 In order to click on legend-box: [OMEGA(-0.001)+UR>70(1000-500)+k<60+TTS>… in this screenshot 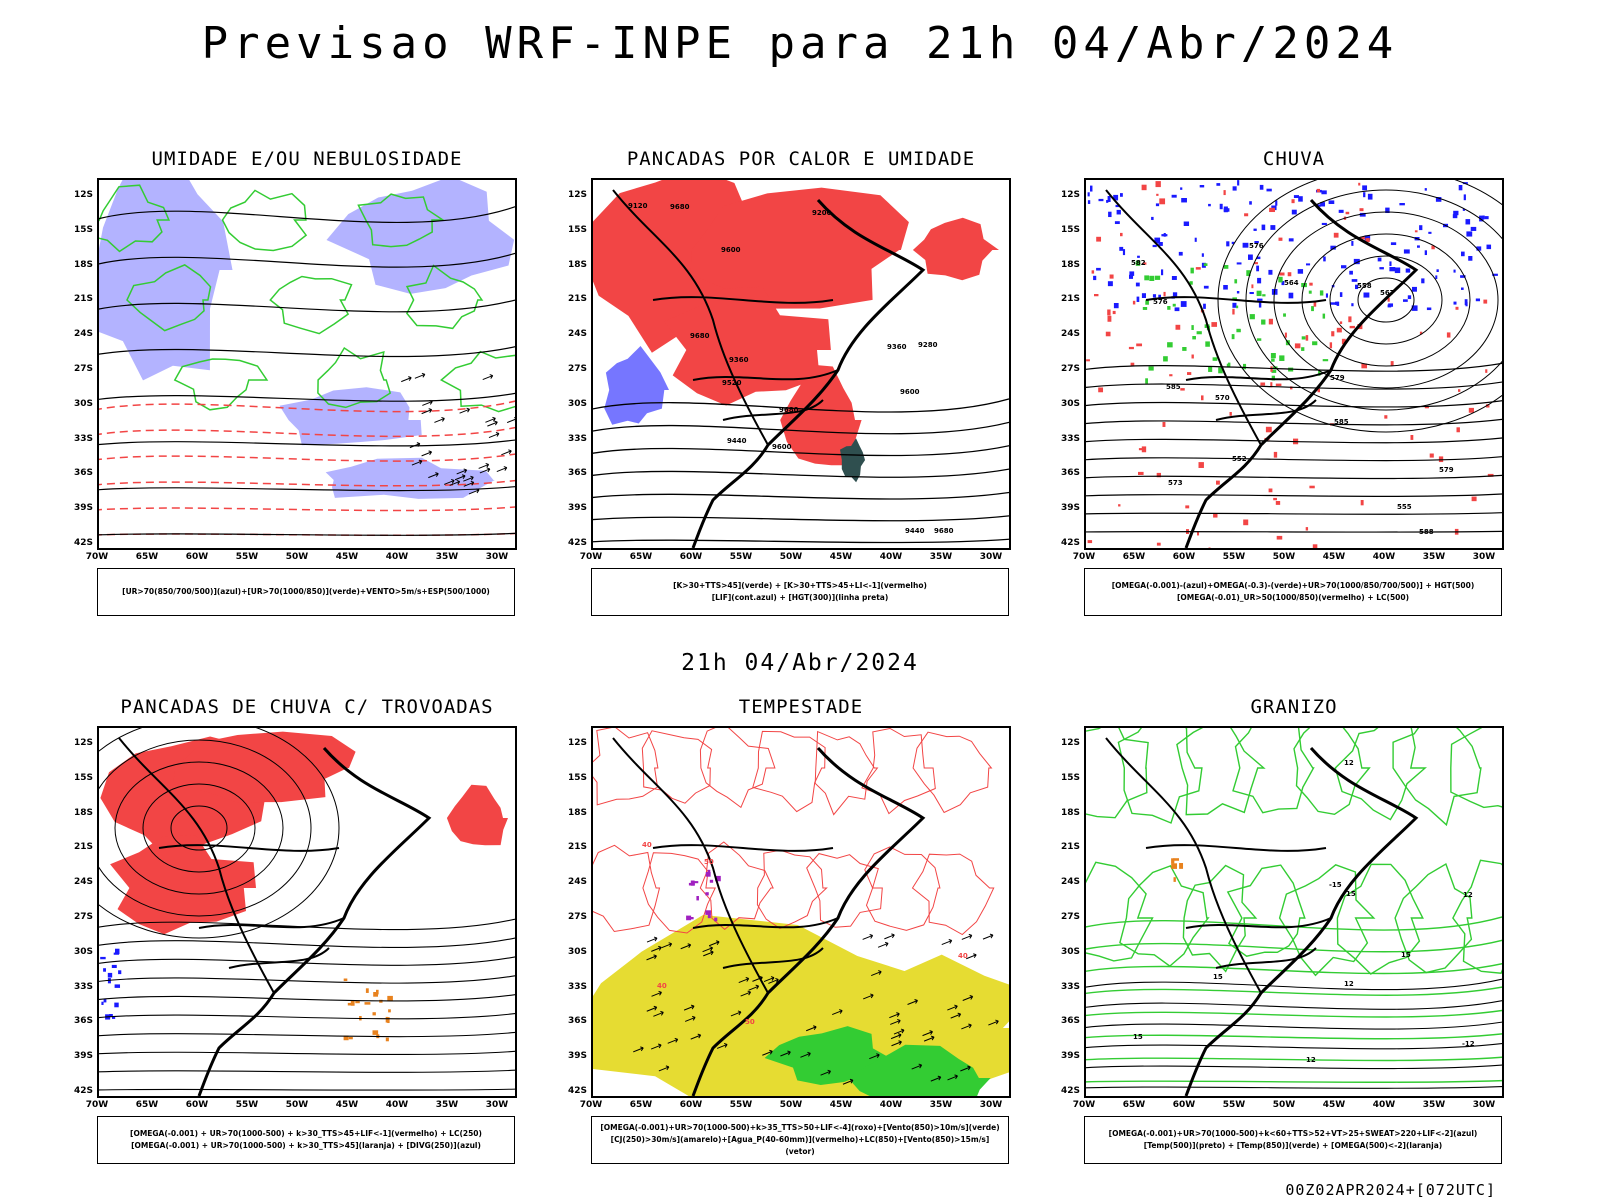, I will do `click(1293, 1140)`.